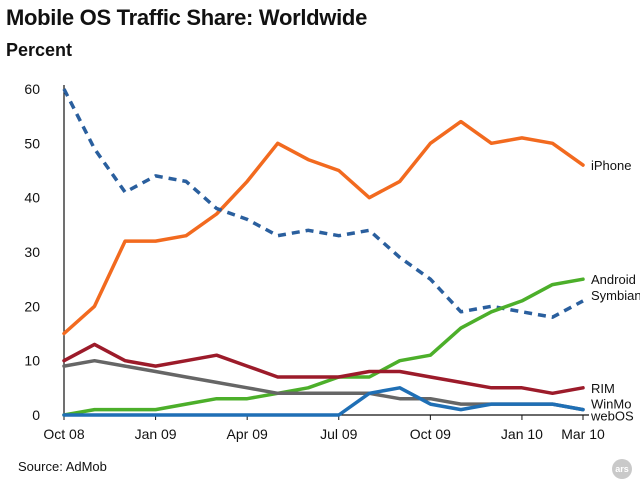 The image size is (640, 480). What do you see at coordinates (583, 434) in the screenshot?
I see `x-tick-label: Mar 10` at bounding box center [583, 434].